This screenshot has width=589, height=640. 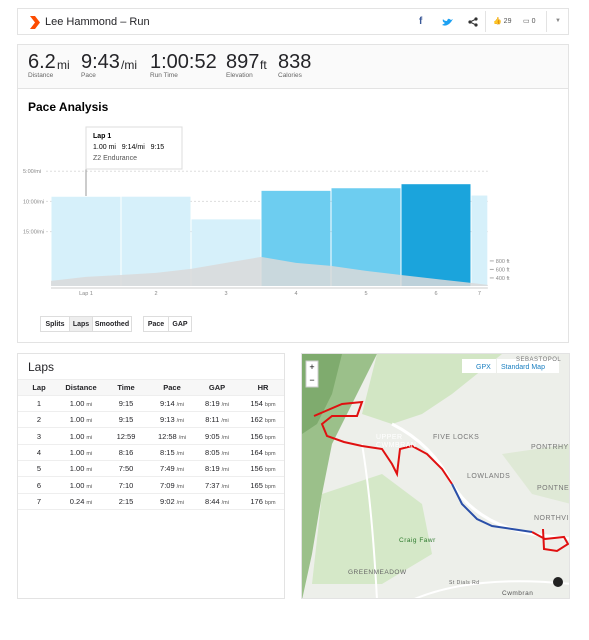 What do you see at coordinates (502, 21) in the screenshot?
I see `kudos-button: 👍 29` at bounding box center [502, 21].